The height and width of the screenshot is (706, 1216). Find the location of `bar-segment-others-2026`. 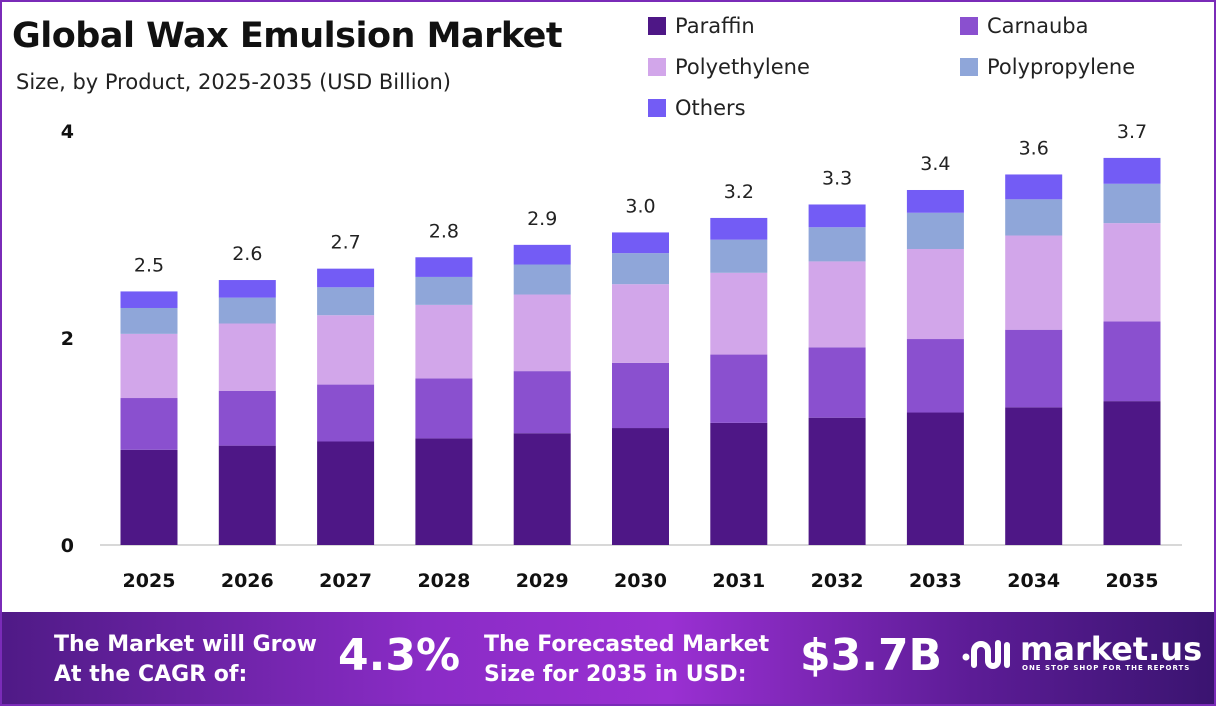

bar-segment-others-2026 is located at coordinates (247, 289).